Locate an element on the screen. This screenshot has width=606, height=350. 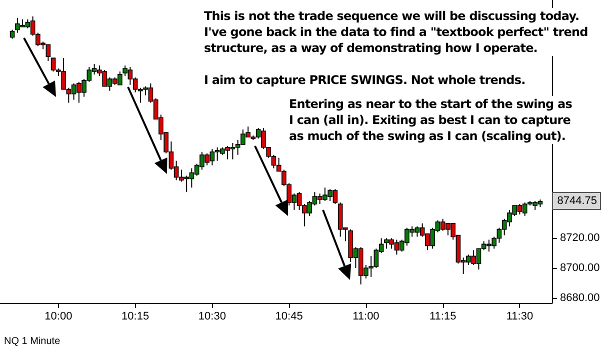
annotation: Entering as near to the start of the swing as I can (all in). Exiting as best I can to capture as much of the swing as I can (scaling out). is located at coordinates (430, 120).